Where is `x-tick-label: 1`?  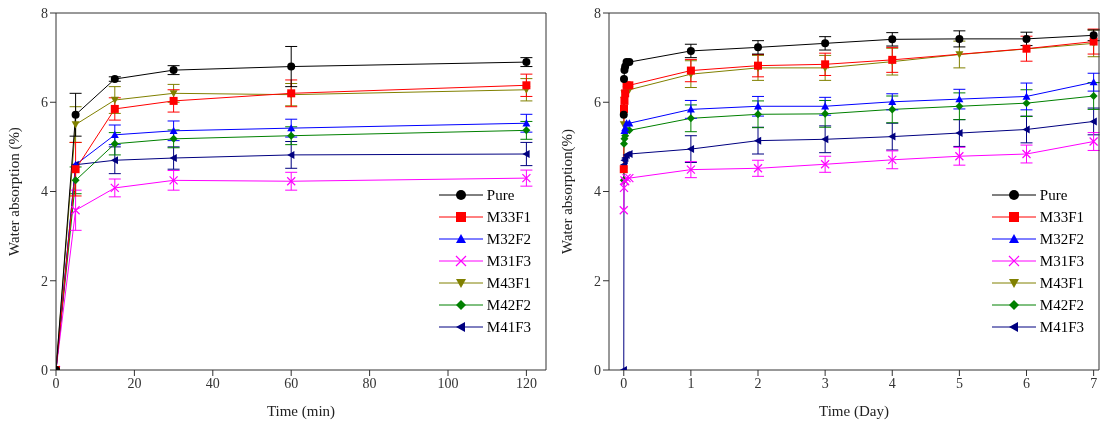
x-tick-label: 1 is located at coordinates (691, 383).